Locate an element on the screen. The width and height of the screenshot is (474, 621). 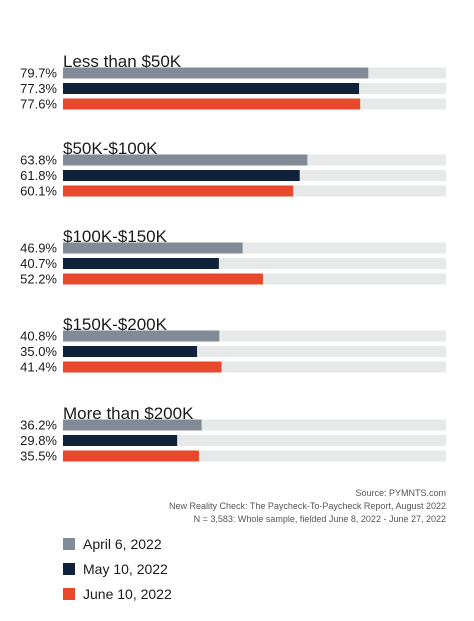
data-label: 46.9% is located at coordinates (38, 248).